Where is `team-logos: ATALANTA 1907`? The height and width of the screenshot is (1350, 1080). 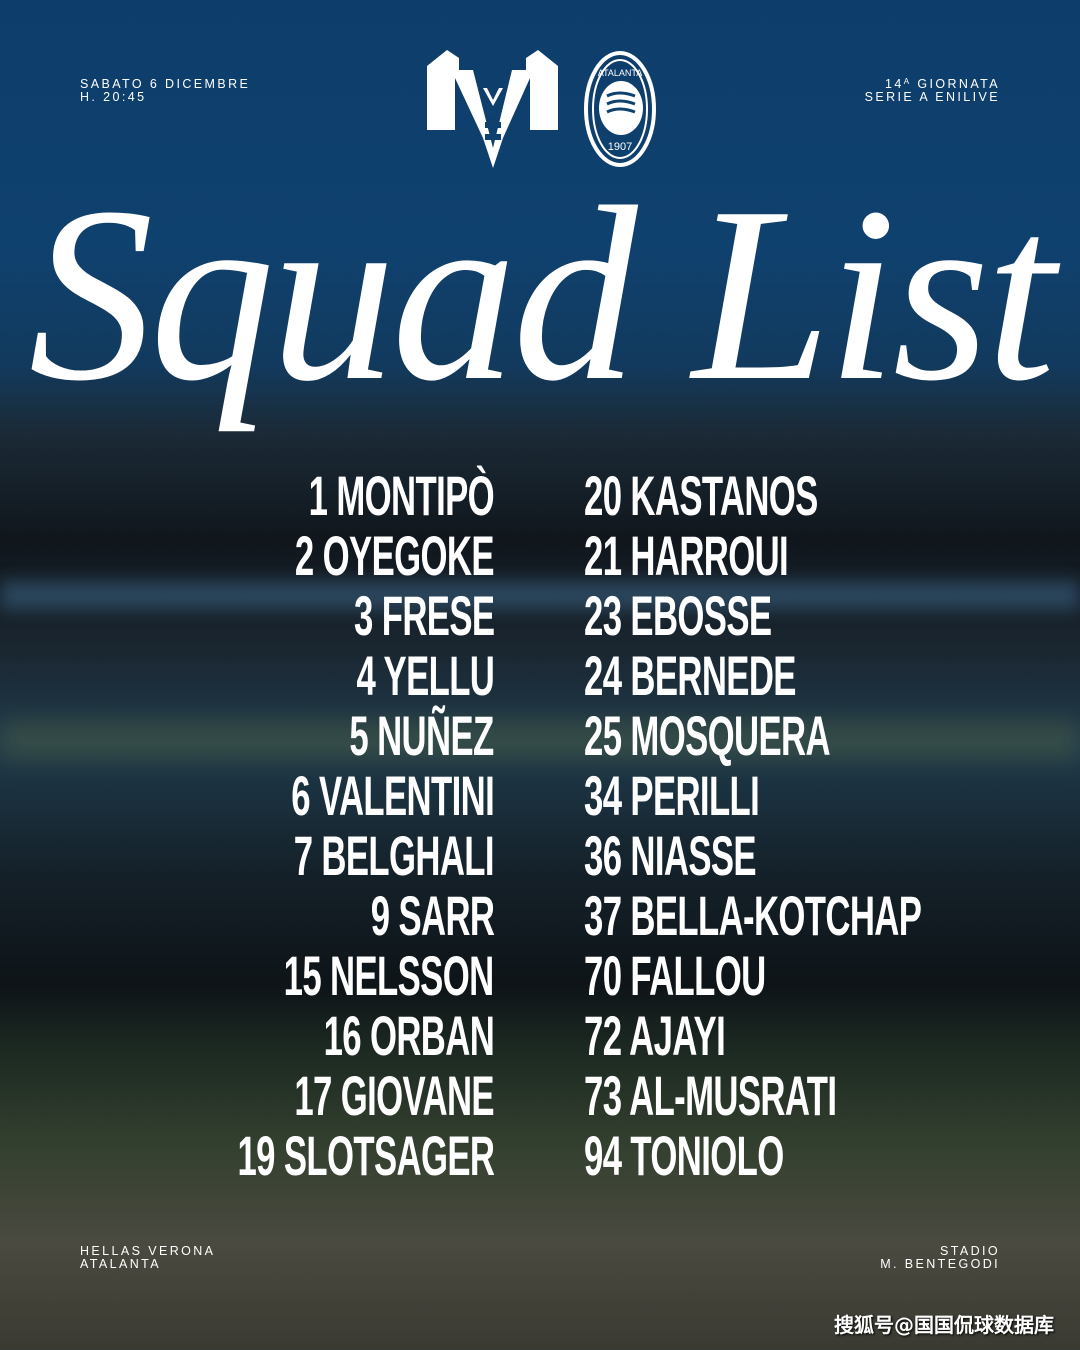
team-logos: ATALANTA 1907 is located at coordinates (545, 113).